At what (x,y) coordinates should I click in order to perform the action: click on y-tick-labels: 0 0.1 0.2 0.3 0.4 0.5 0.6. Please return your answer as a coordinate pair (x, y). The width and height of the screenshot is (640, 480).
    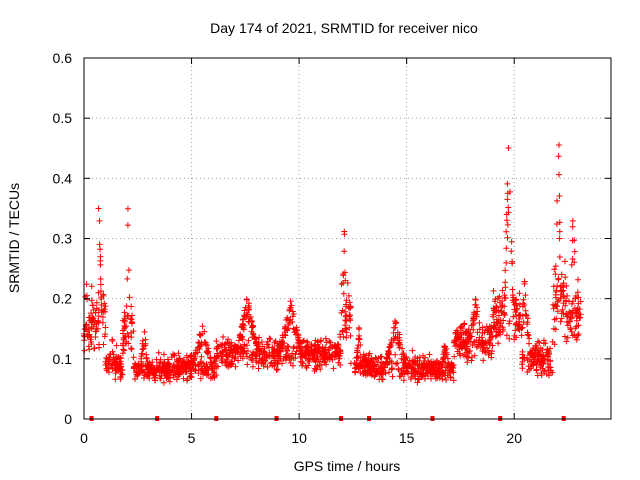
    Looking at the image, I should click on (63, 238).